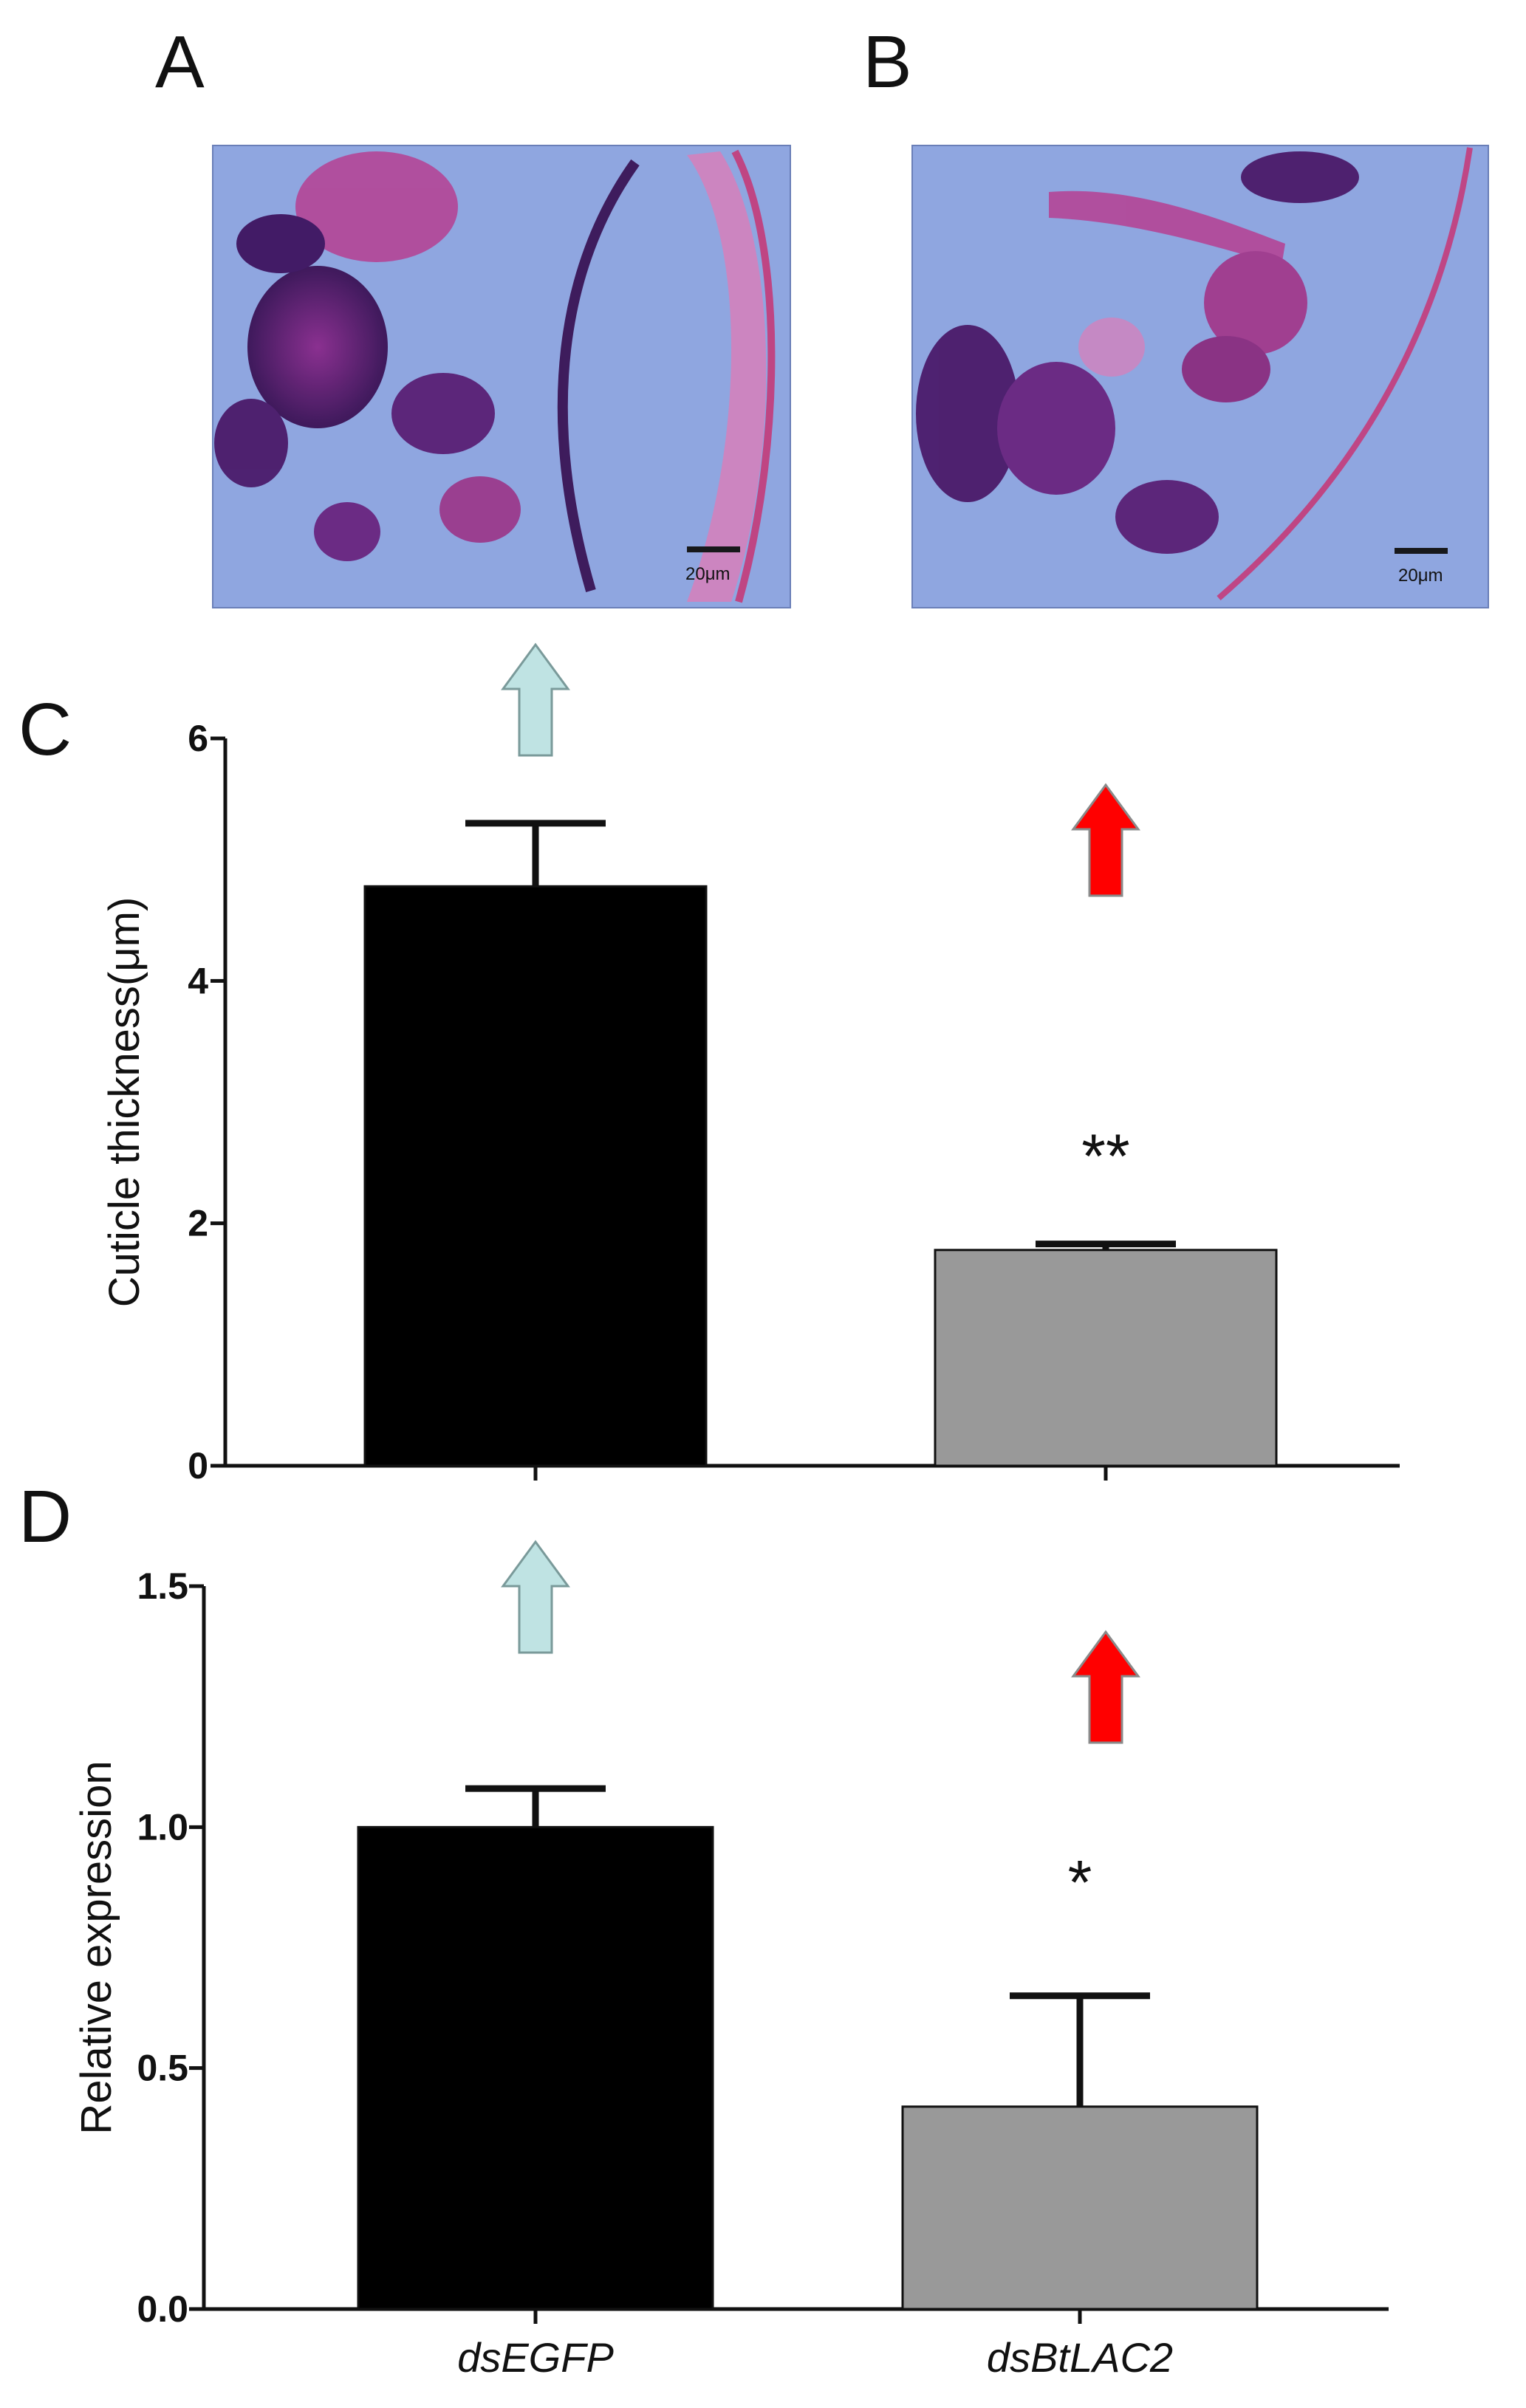 This screenshot has width=1526, height=2408. Describe the element at coordinates (1080, 2357) in the screenshot. I see `x-category-label: dsBtLAC2` at that location.